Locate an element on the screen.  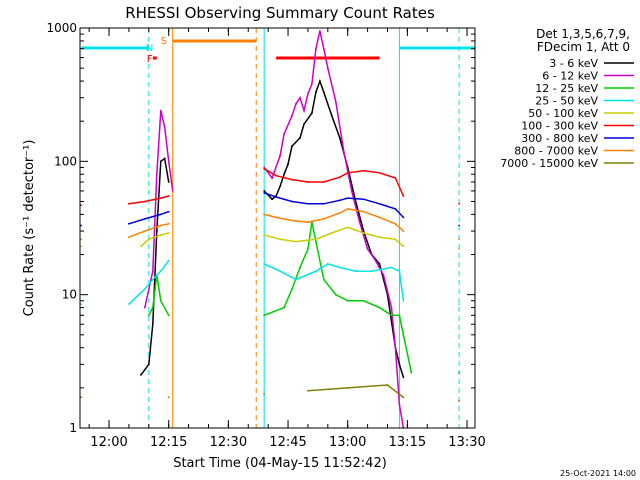
x-tick-label: 13:15 is located at coordinates (407, 442).